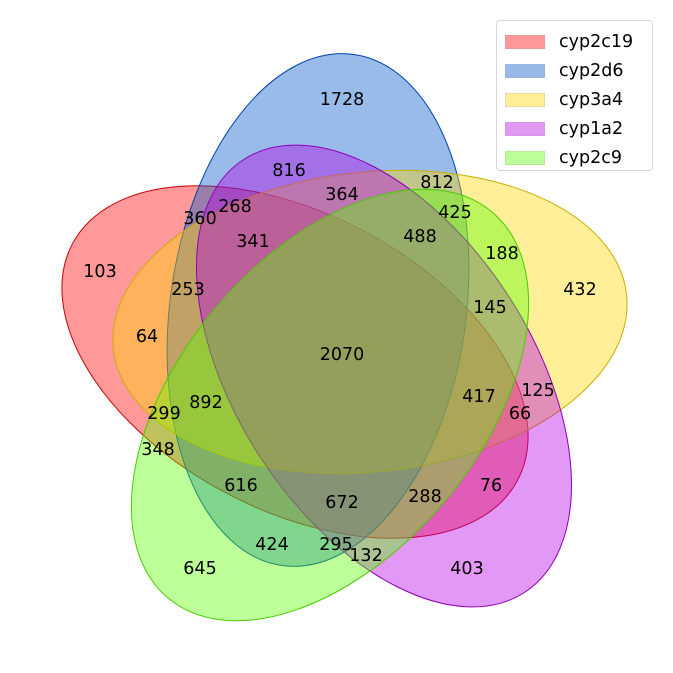  Describe the element at coordinates (199, 569) in the screenshot. I see `region-label-E: 645` at that location.